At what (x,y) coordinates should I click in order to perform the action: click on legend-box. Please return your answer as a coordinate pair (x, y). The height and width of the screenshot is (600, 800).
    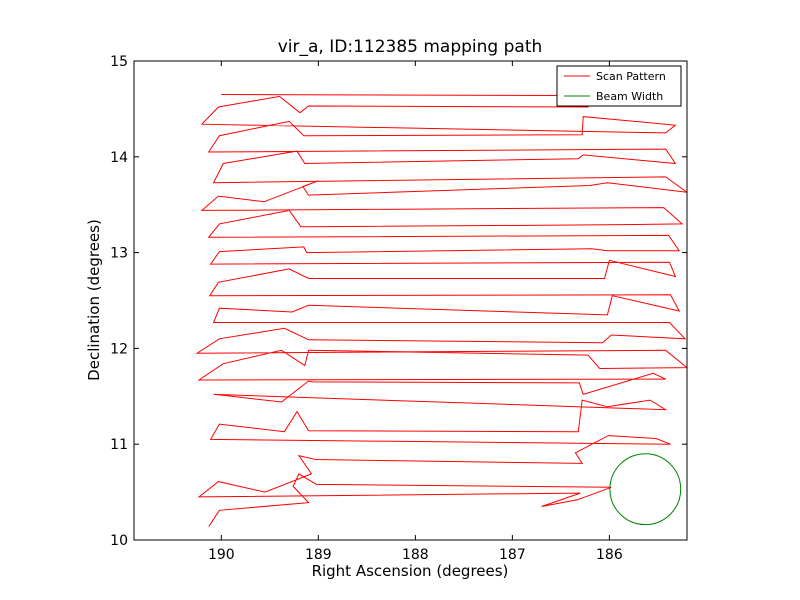
    Looking at the image, I should click on (619, 86).